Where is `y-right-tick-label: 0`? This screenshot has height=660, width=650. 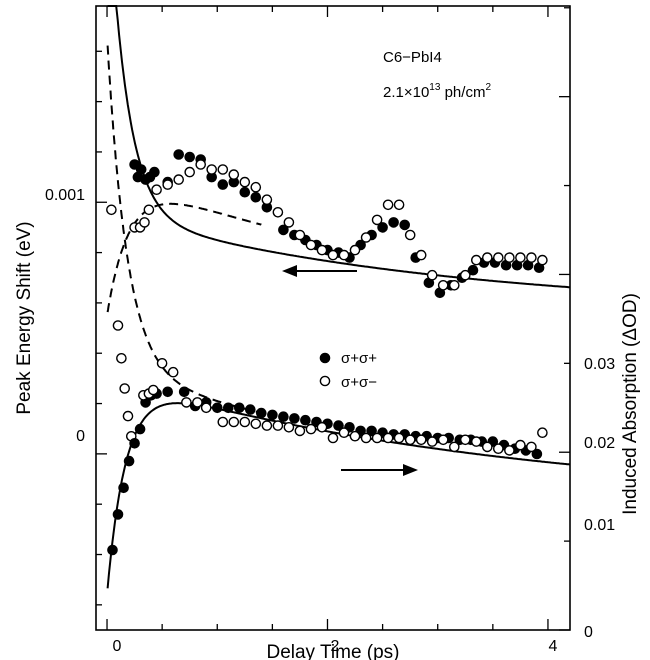
y-right-tick-label: 0 is located at coordinates (588, 632).